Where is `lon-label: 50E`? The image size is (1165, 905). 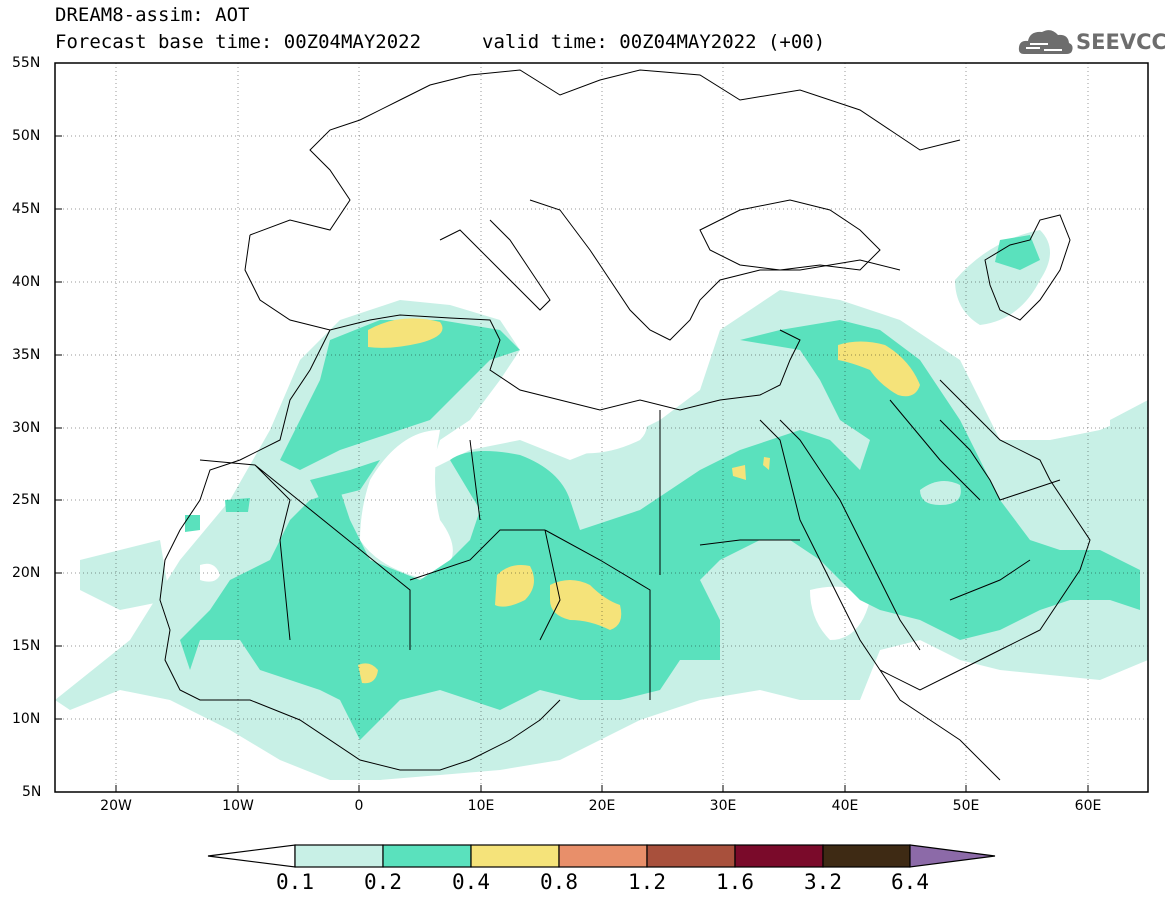
lon-label: 50E is located at coordinates (966, 806).